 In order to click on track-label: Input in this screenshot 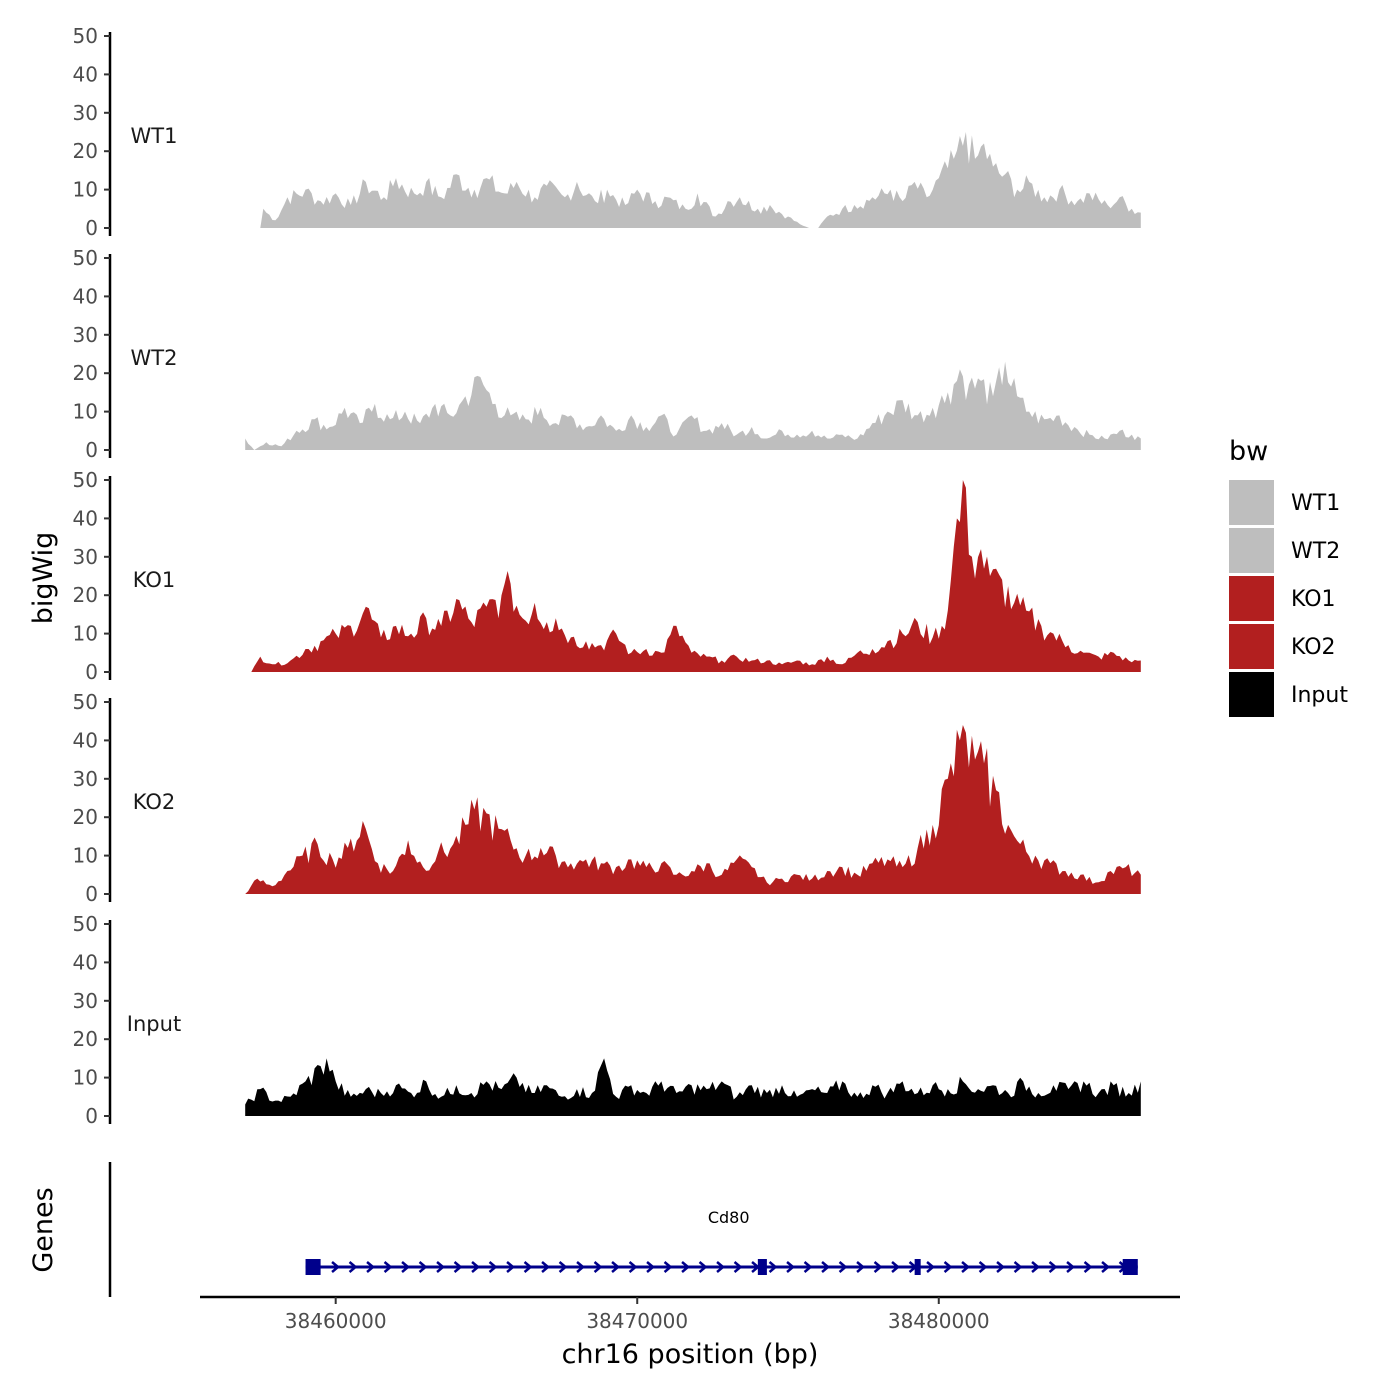, I will do `click(154, 1024)`.